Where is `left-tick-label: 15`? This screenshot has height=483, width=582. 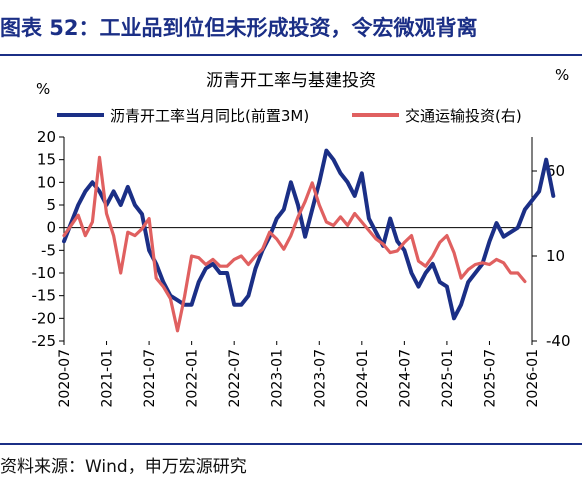
left-tick-label: 15 is located at coordinates (46, 160).